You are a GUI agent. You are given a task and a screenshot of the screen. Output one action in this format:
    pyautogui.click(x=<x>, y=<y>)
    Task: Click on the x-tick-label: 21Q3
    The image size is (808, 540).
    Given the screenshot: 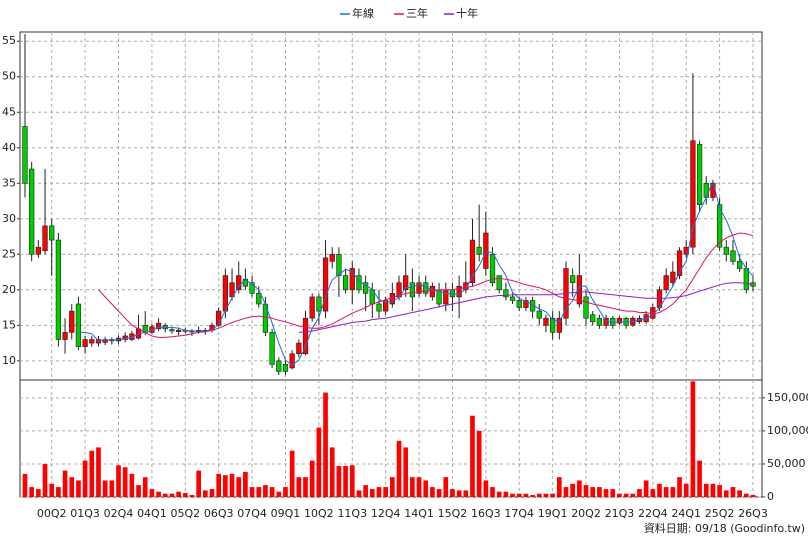 What is the action you would take?
    pyautogui.click(x=620, y=513)
    